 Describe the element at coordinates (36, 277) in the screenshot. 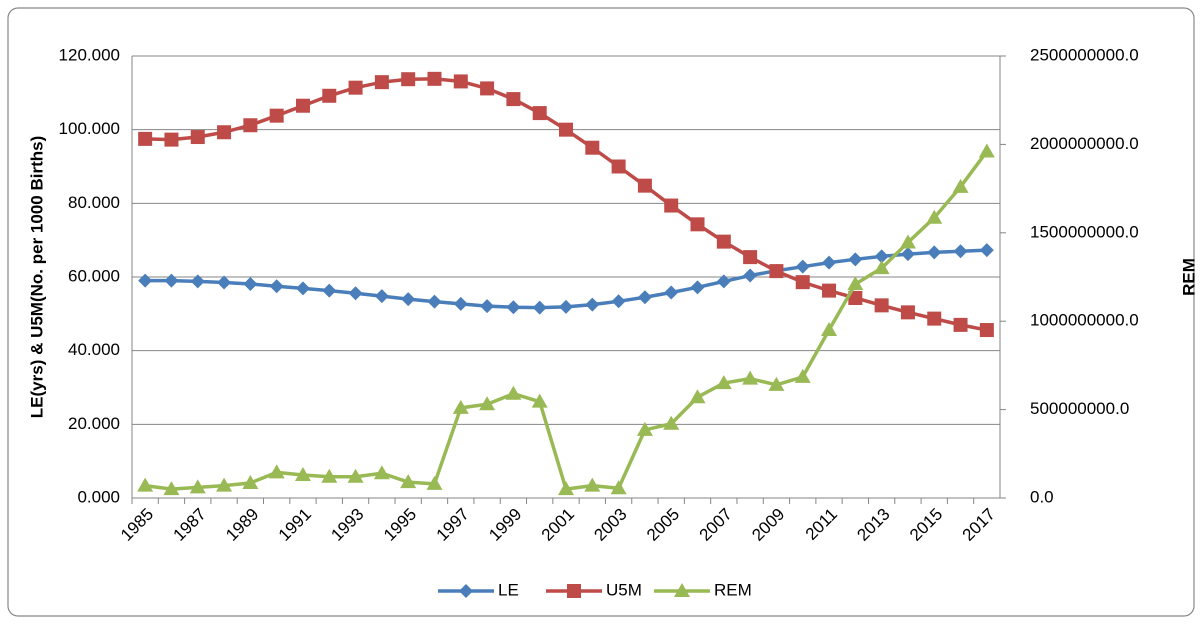

I see `y-axis-title: LE(yrs) & U5M(No. per 1000 Births)` at that location.